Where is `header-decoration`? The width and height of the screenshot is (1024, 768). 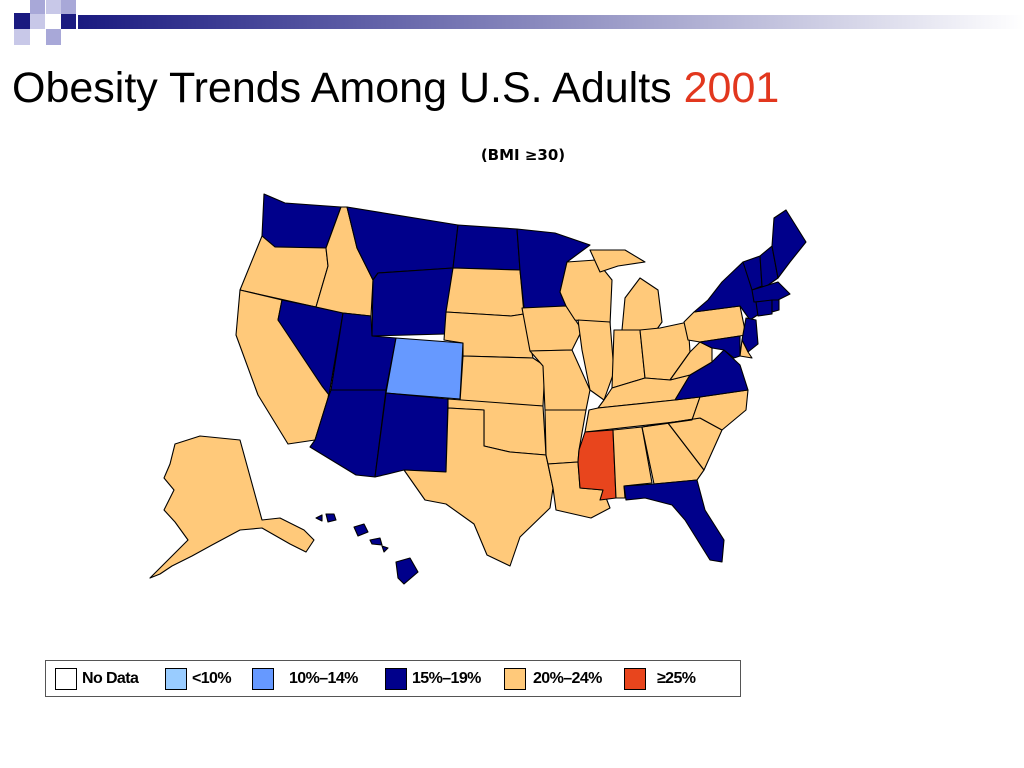
header-decoration is located at coordinates (519, 22).